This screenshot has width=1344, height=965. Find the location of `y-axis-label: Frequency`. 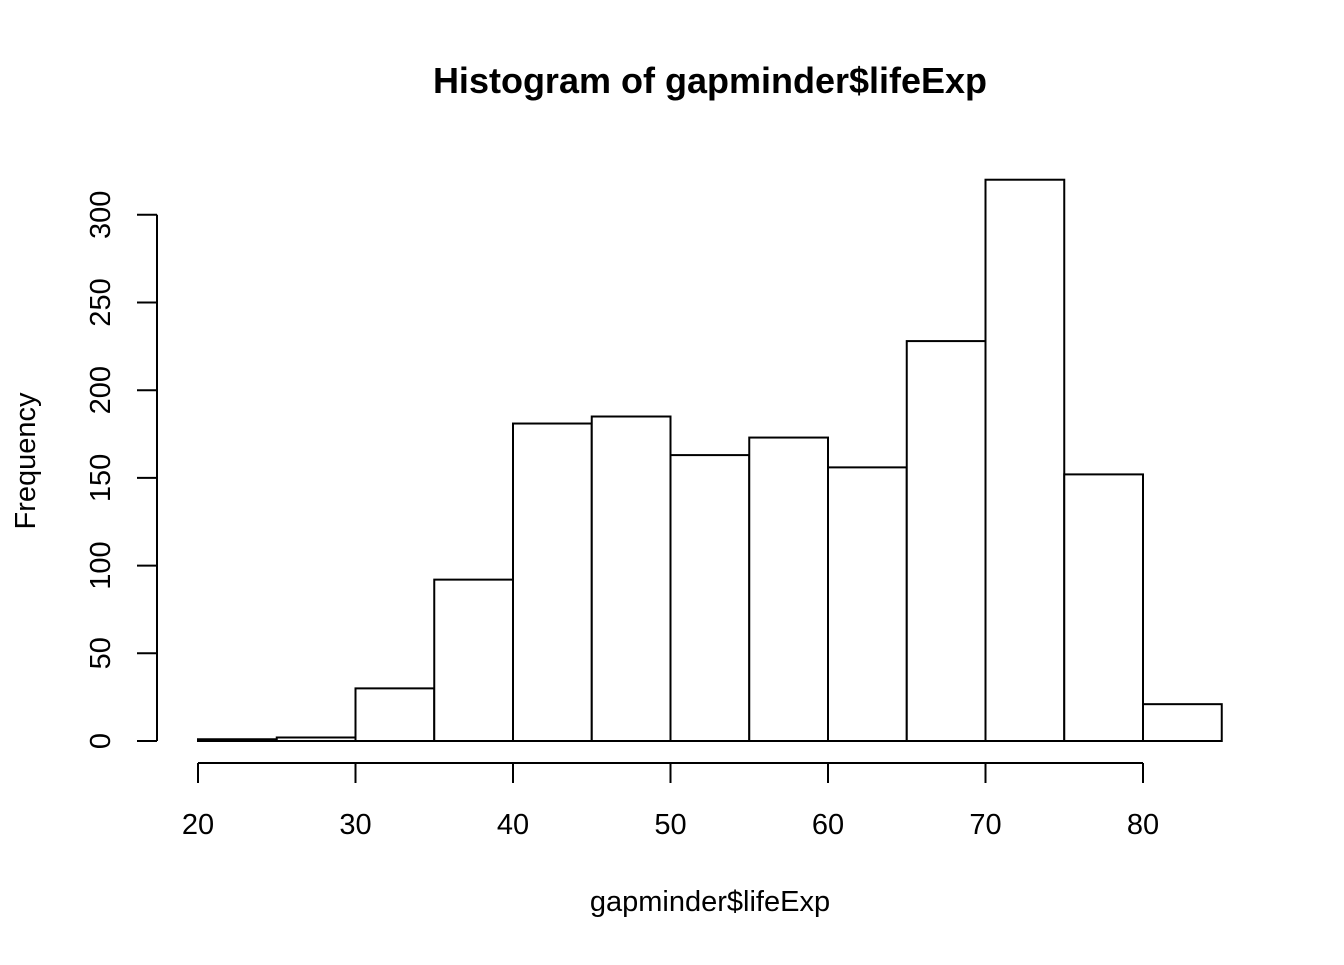

y-axis-label: Frequency is located at coordinates (26, 461).